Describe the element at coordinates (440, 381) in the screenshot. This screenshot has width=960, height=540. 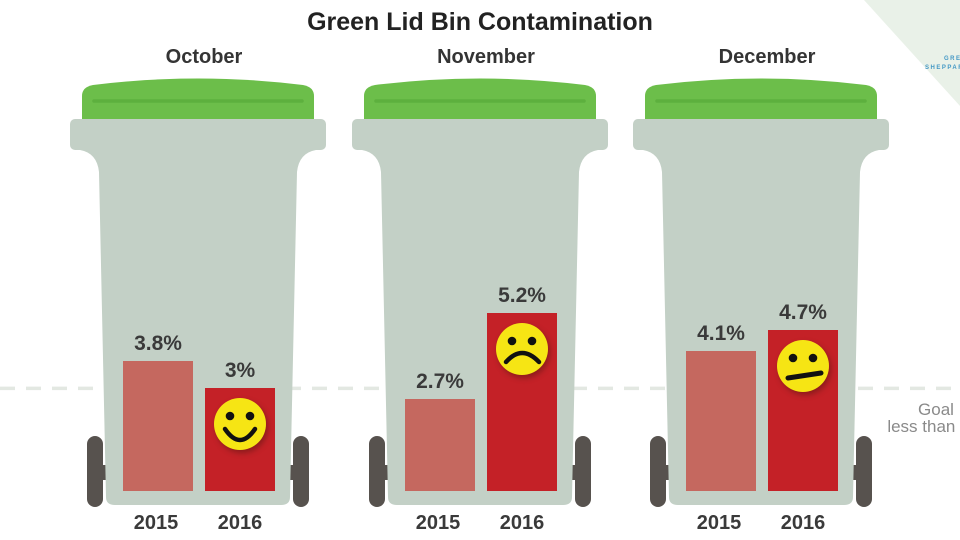
I see `bar-value-november-2015: 2.7%` at that location.